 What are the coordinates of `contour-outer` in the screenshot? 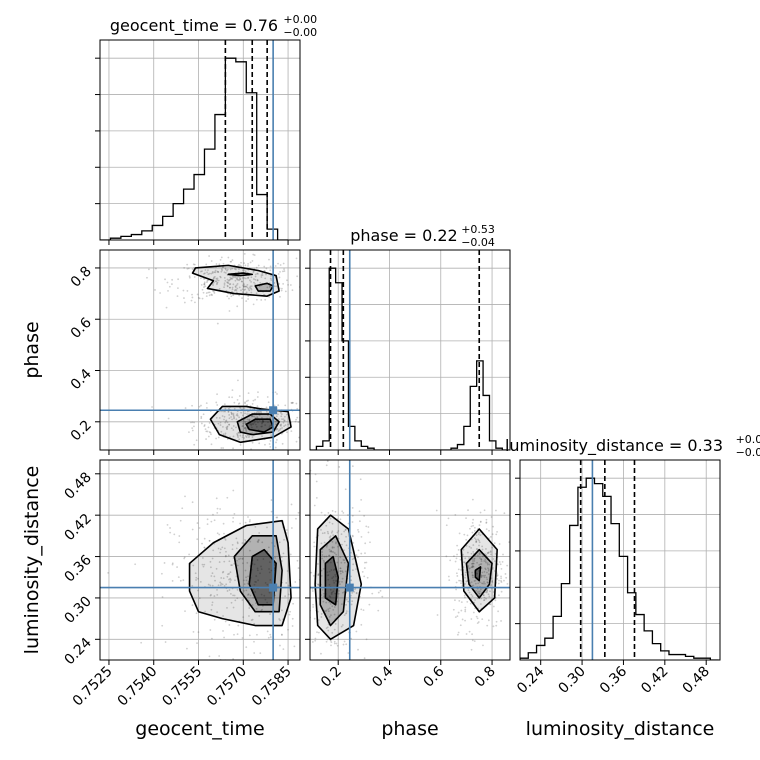 It's located at (250, 424).